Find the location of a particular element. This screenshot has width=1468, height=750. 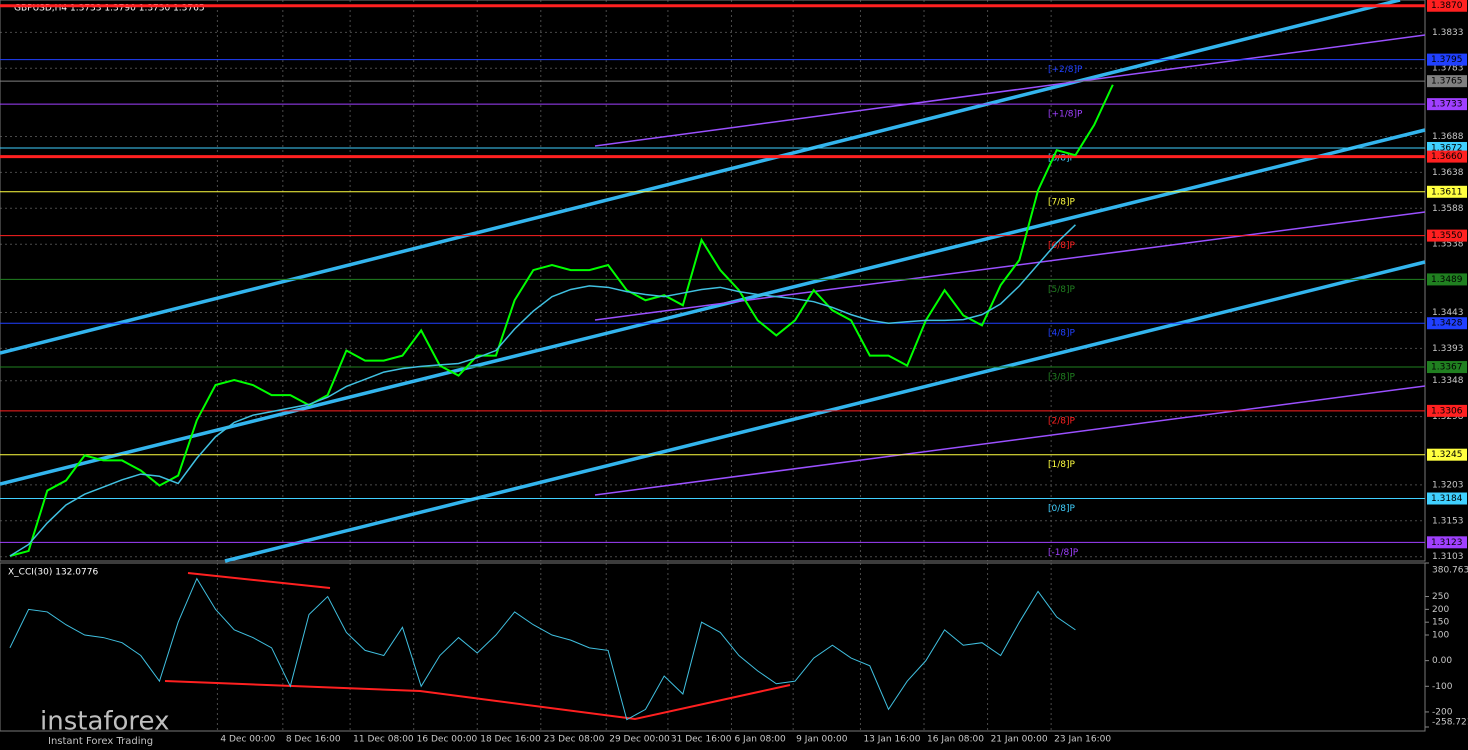

price-tag-label: 1.3672 is located at coordinates (1447, 148).